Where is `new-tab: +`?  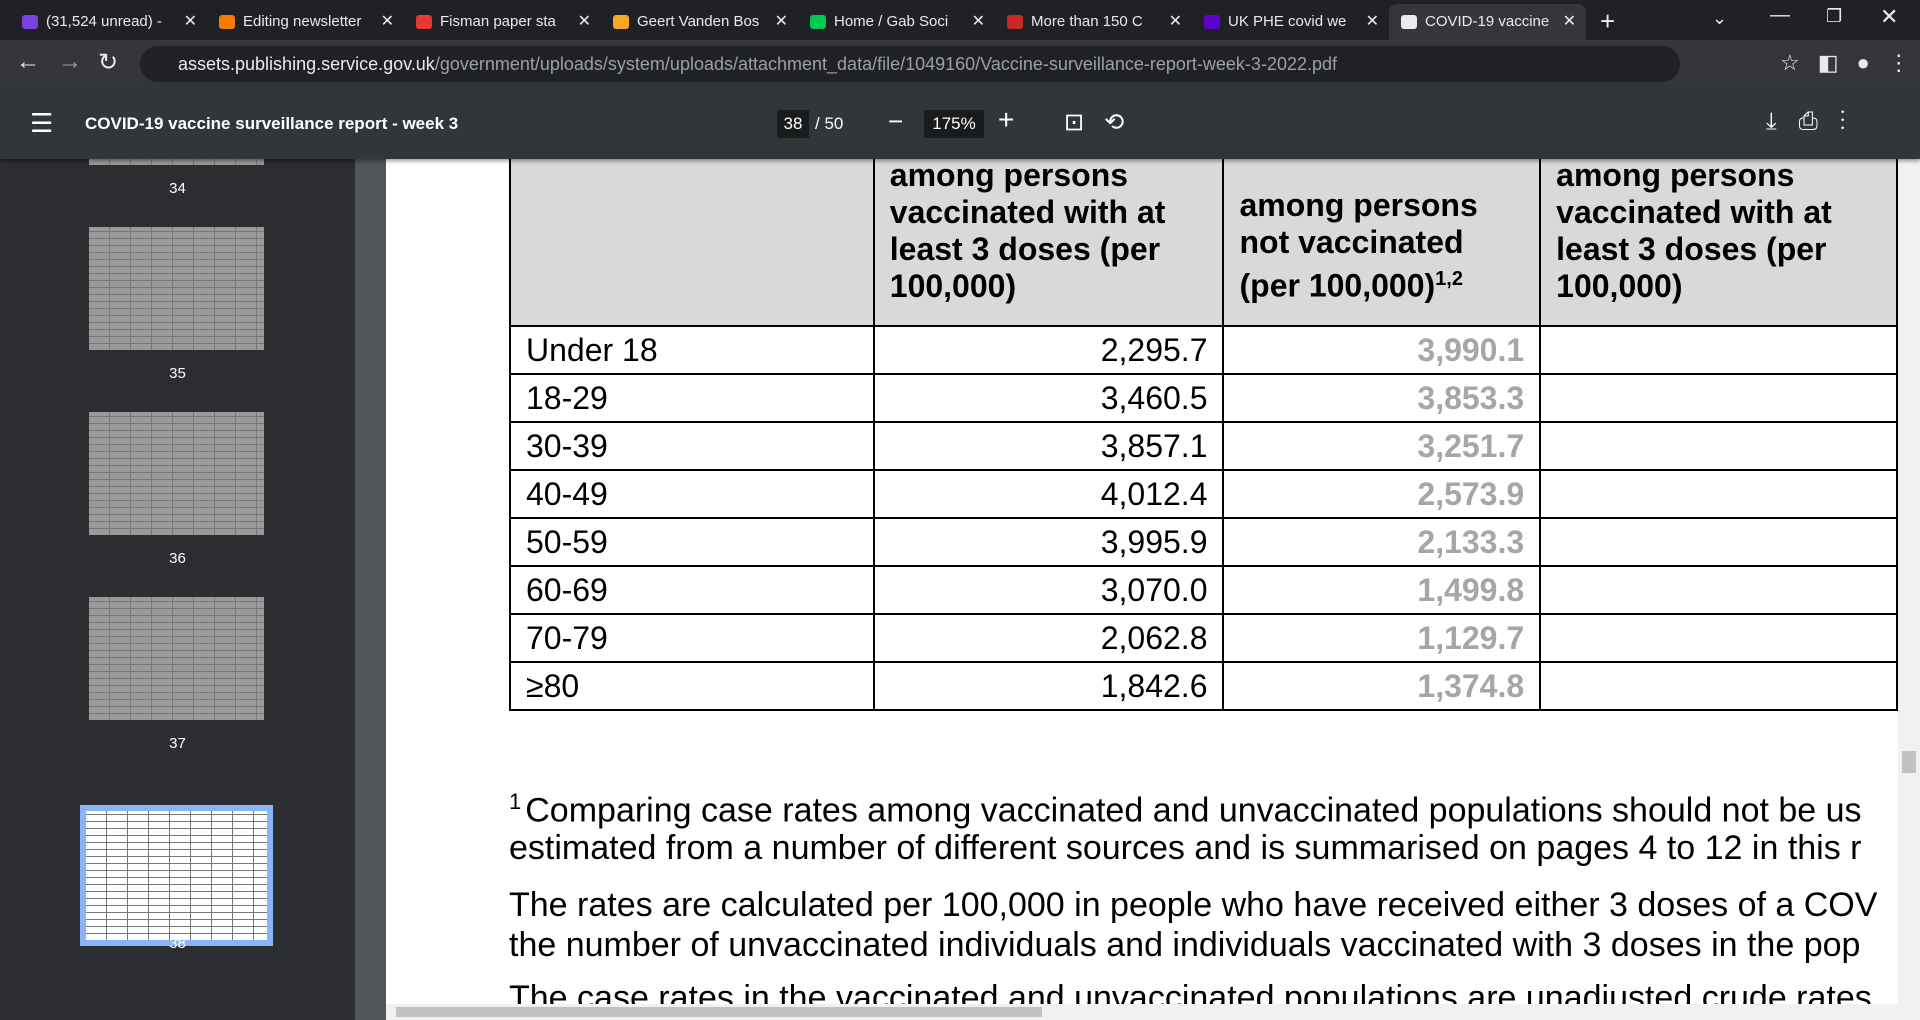
new-tab: + is located at coordinates (1608, 21).